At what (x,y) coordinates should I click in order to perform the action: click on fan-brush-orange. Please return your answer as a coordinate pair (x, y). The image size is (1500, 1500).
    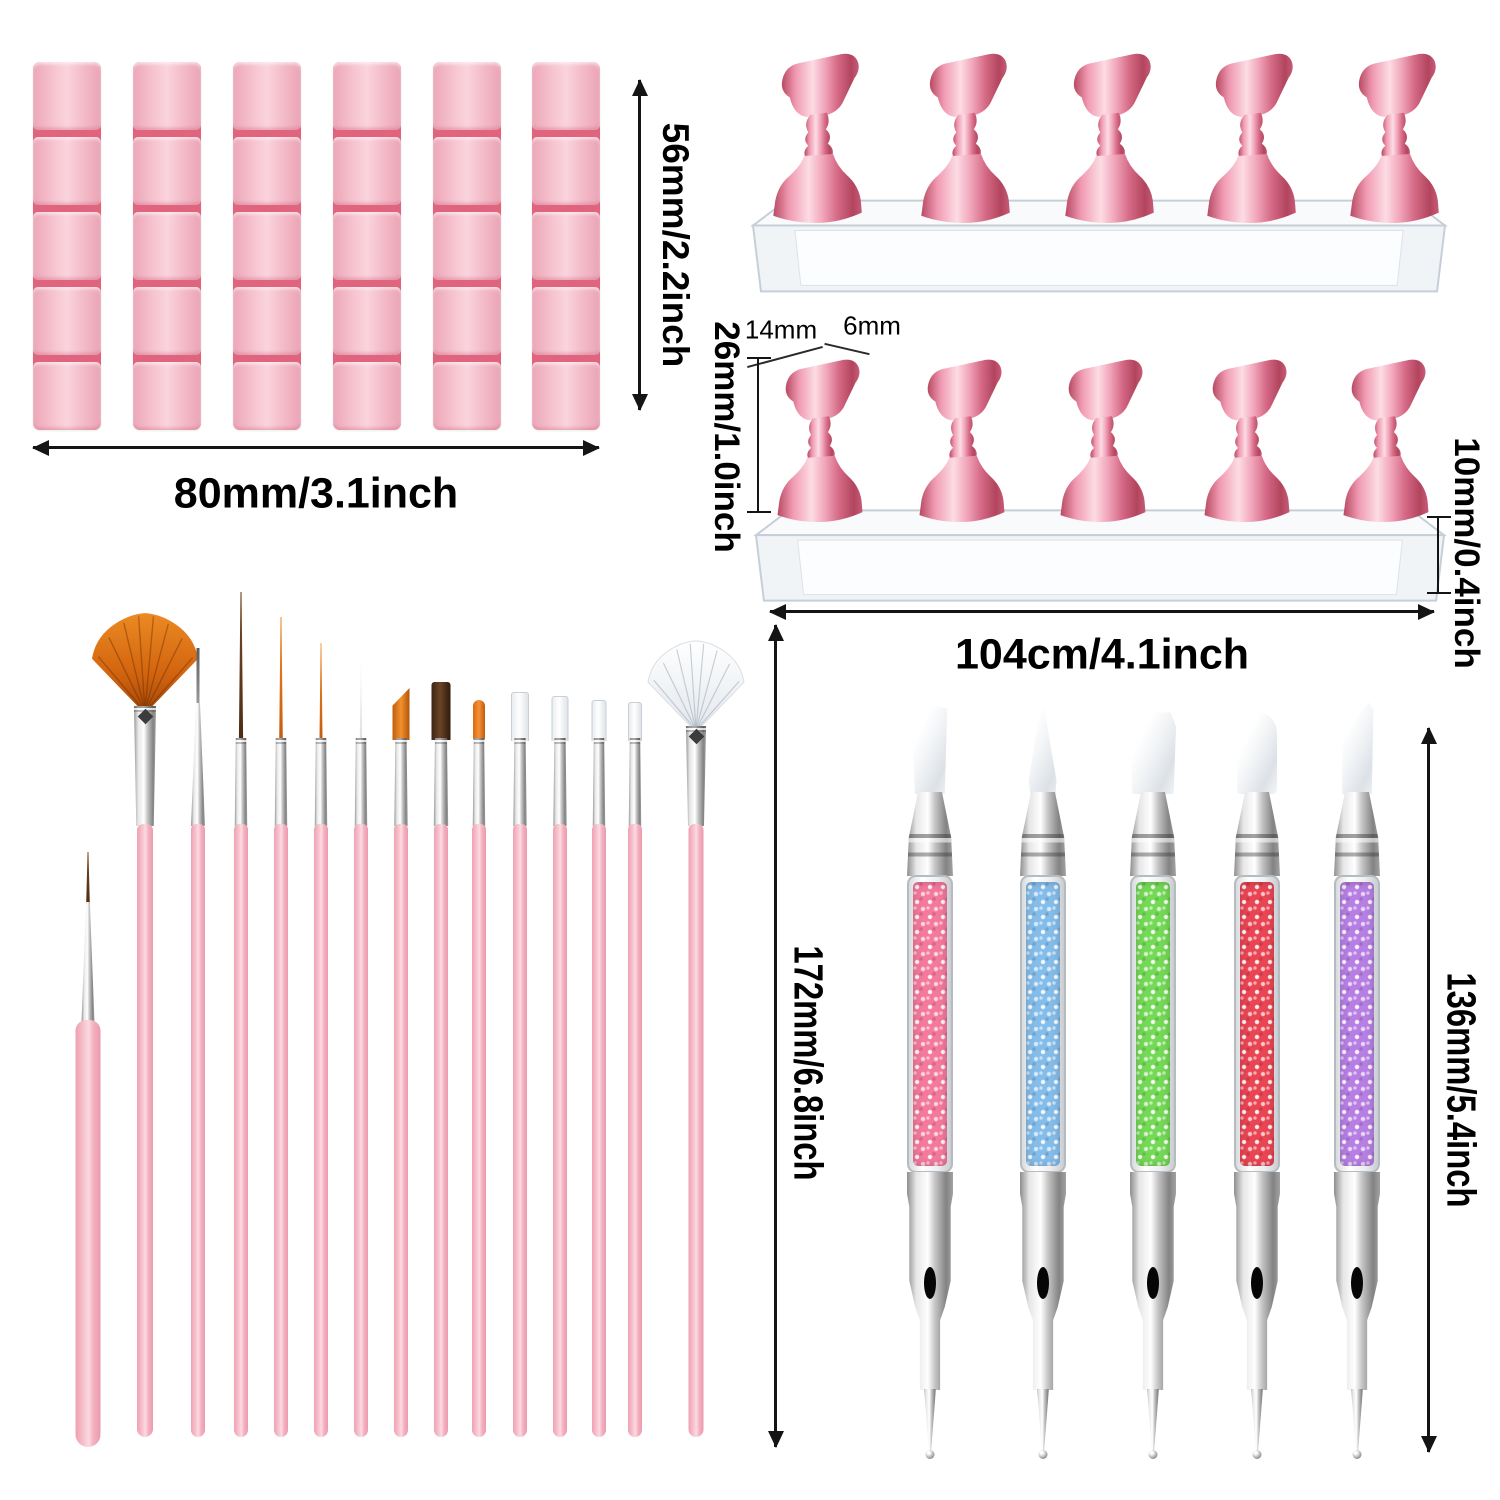
    Looking at the image, I should click on (145, 1025).